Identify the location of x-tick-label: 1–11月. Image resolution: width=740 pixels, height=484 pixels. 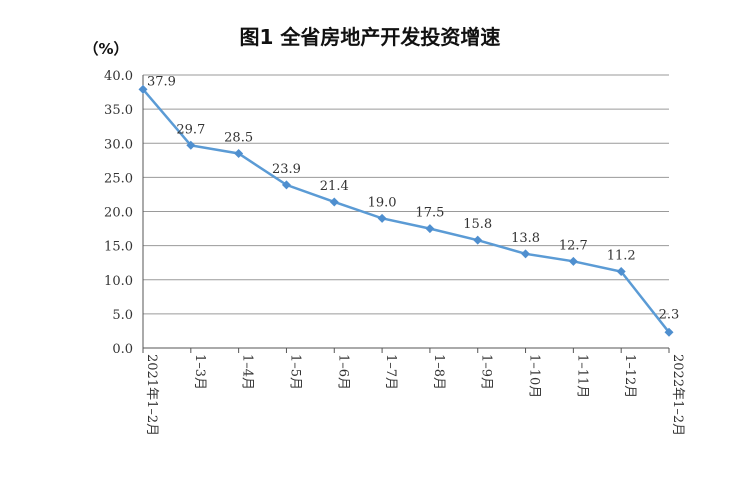
(581, 376).